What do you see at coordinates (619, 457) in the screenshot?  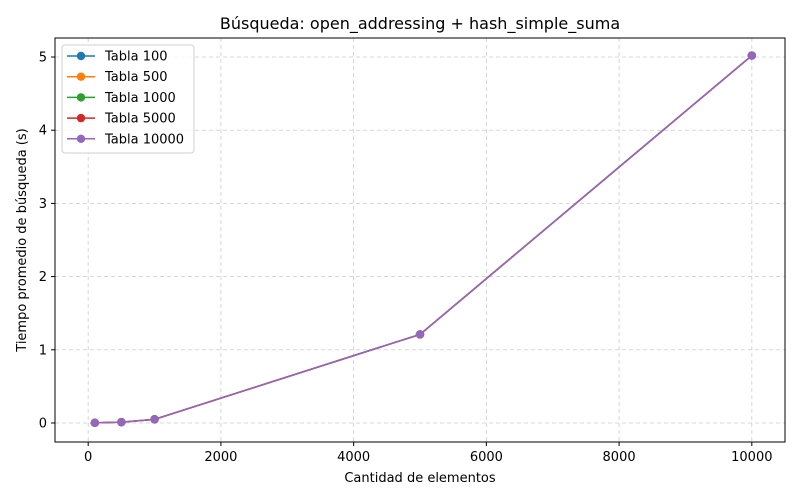 I see `x-tick-label: 8000` at bounding box center [619, 457].